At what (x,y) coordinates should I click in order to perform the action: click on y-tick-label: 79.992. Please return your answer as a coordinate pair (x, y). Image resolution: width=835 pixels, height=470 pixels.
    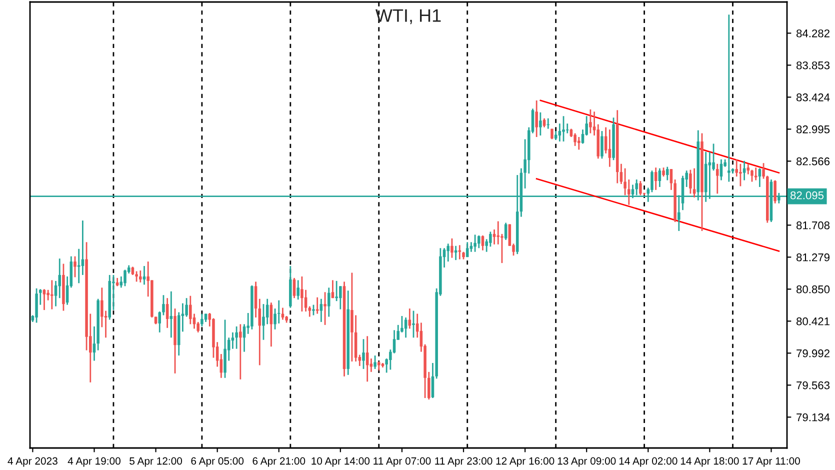
    Looking at the image, I should click on (813, 353).